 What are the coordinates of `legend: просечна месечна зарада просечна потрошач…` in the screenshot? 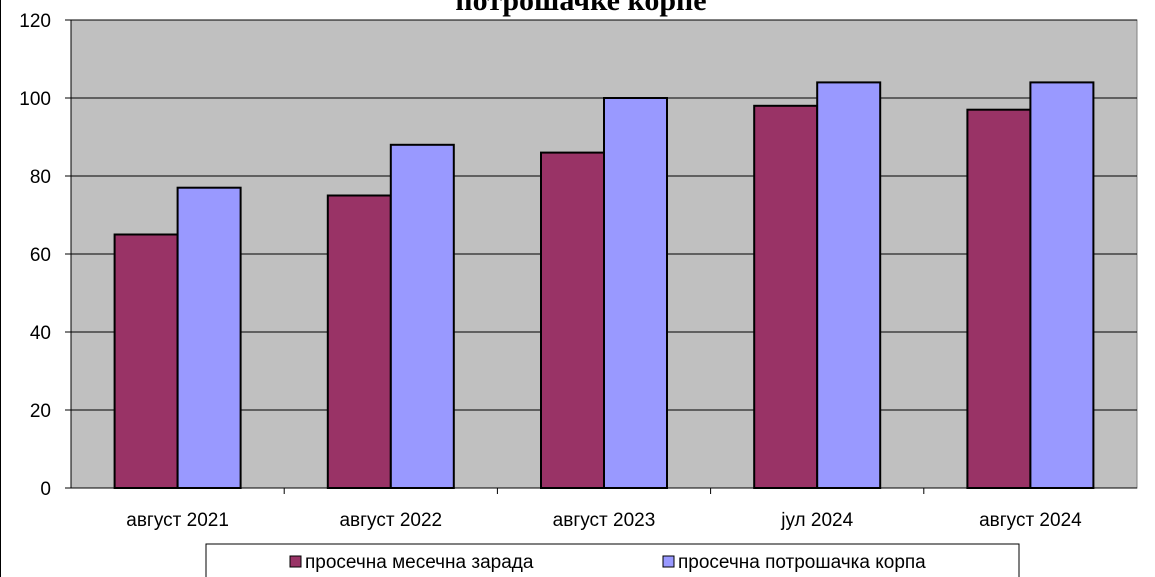 It's located at (612, 560).